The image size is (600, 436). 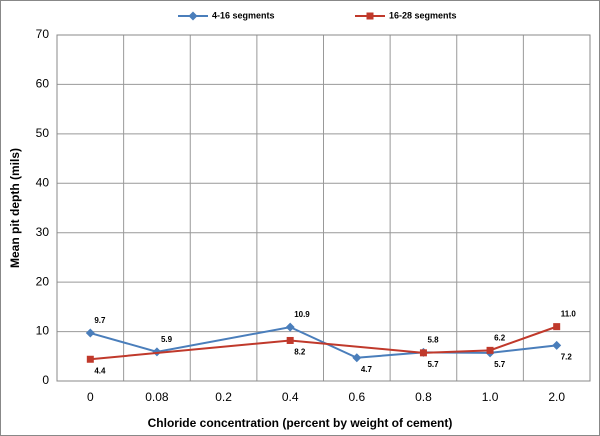 What do you see at coordinates (43, 232) in the screenshot?
I see `y-tick-label: 30` at bounding box center [43, 232].